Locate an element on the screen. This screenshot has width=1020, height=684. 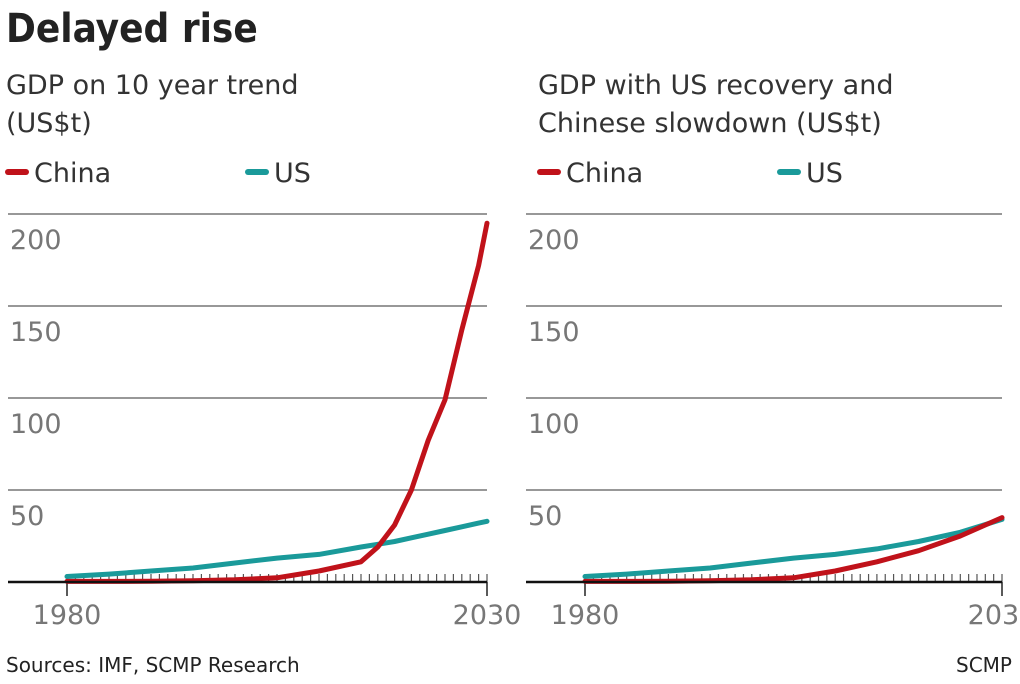
subtitle: GDP with US recovery and is located at coordinates (715, 85).